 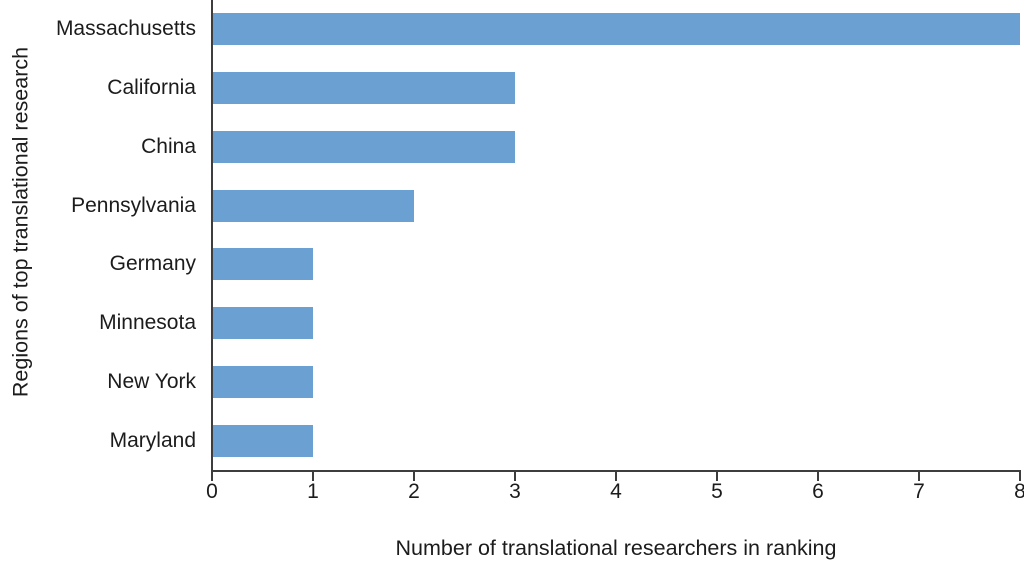 I want to click on x-axis-line, so click(x=616, y=471).